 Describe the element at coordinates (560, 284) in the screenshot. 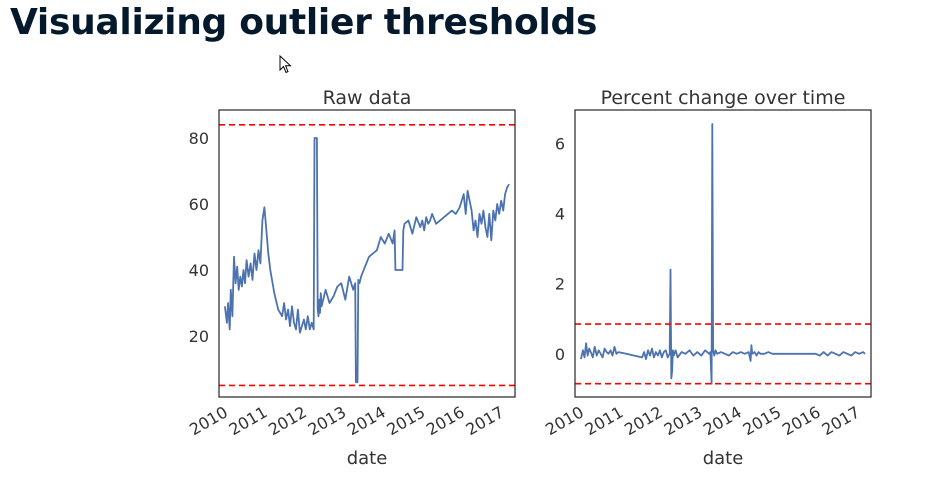

I see `y-tick-label: 2` at that location.